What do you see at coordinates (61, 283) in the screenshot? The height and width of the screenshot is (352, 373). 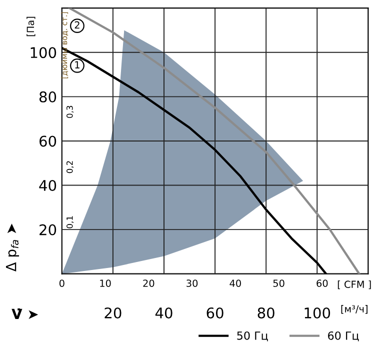 I see `x2-tick-label: 0` at bounding box center [61, 283].